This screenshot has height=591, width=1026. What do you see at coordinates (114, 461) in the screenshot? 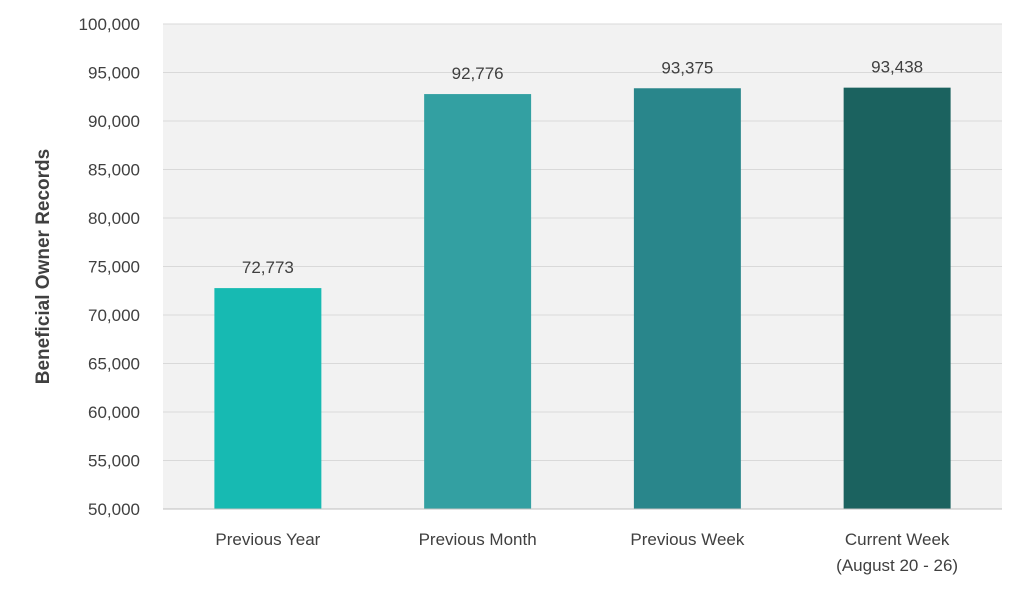
I see `y-tick-label: 55,000` at bounding box center [114, 461].